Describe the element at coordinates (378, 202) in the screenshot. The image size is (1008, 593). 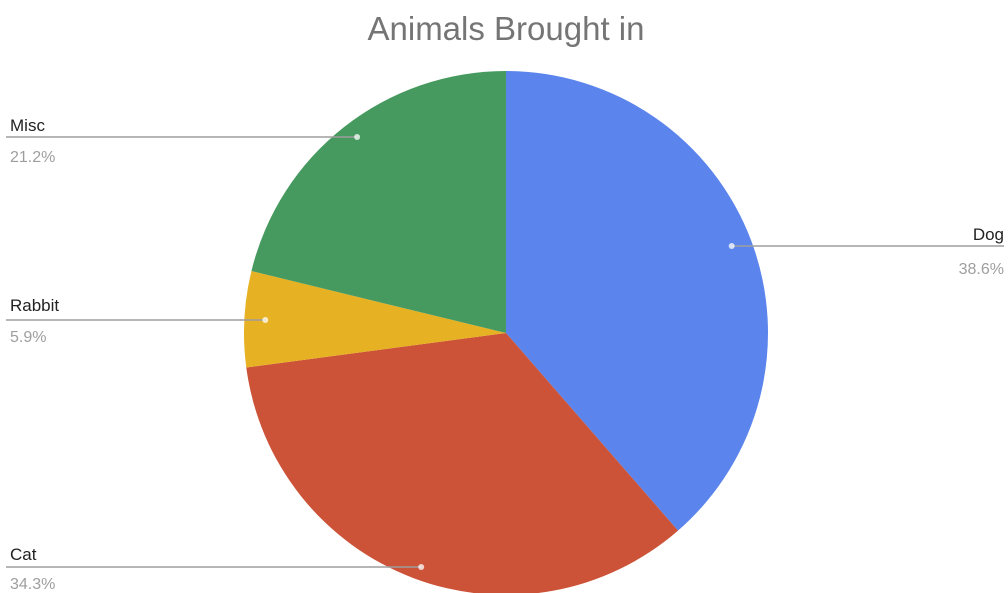
I see `pie-slice-misc` at that location.